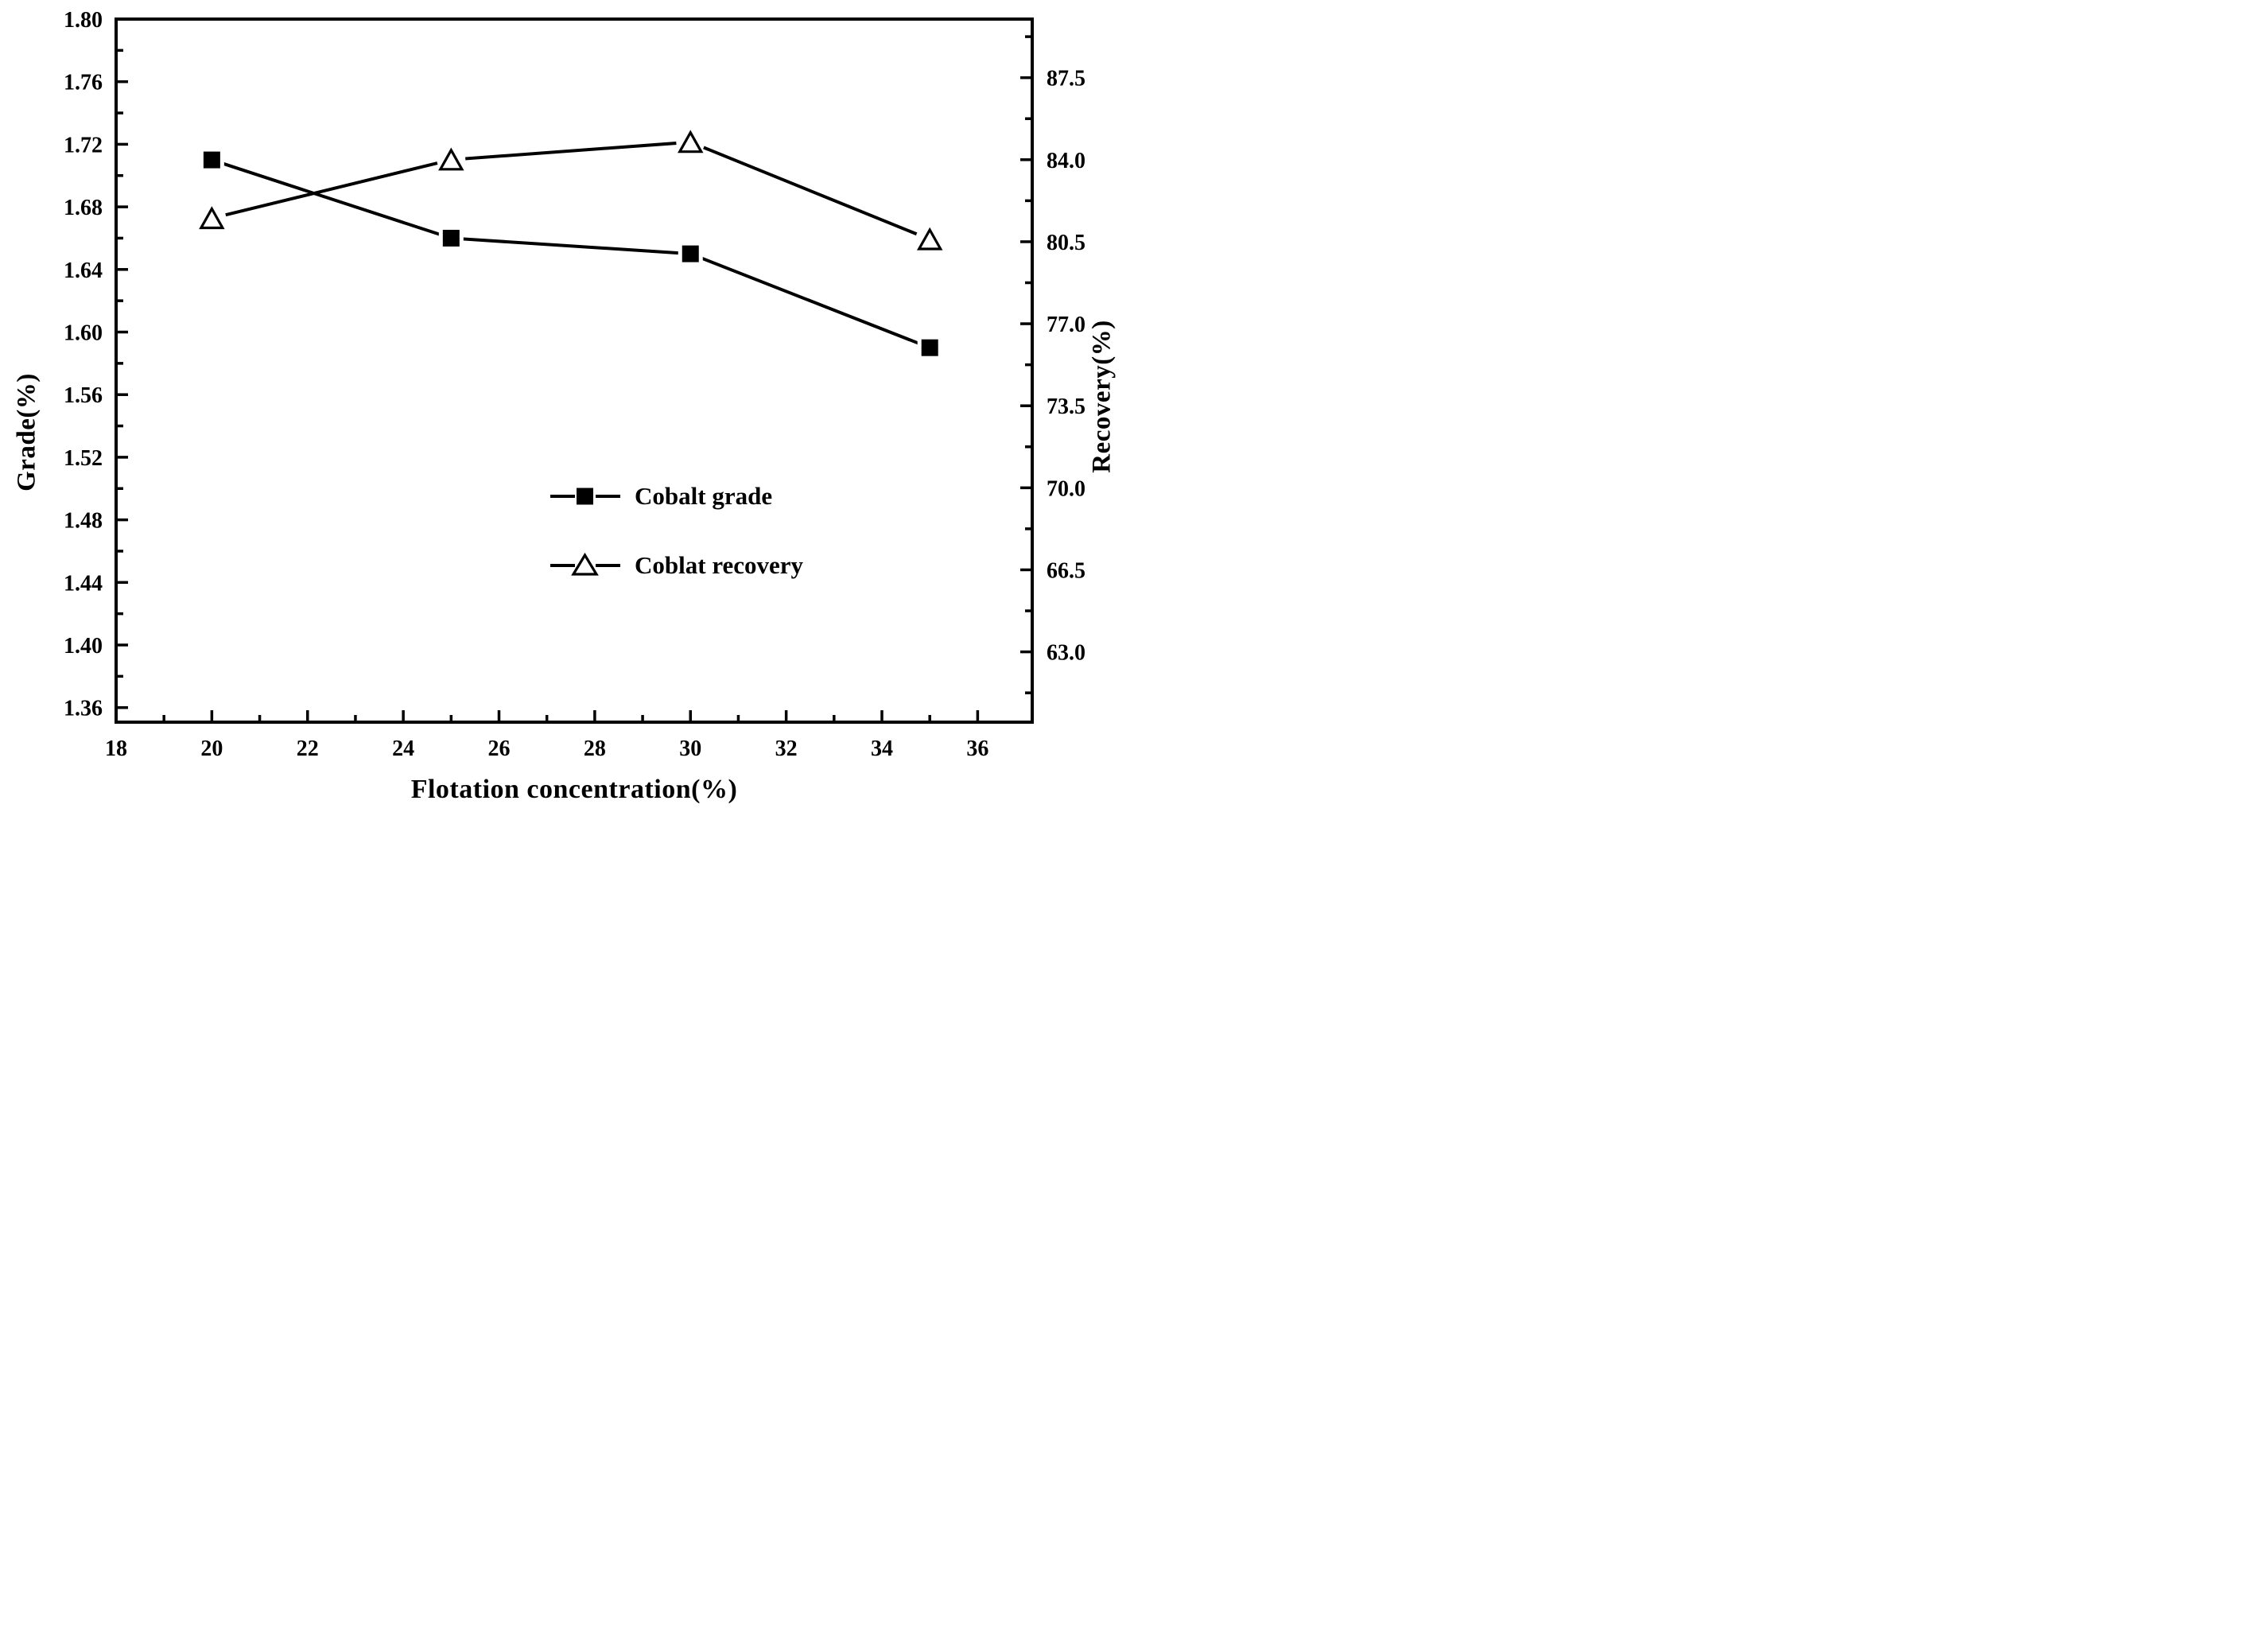 This screenshot has width=2268, height=1632. What do you see at coordinates (1066, 488) in the screenshot?
I see `y-right-tick-label: 70.0` at bounding box center [1066, 488].